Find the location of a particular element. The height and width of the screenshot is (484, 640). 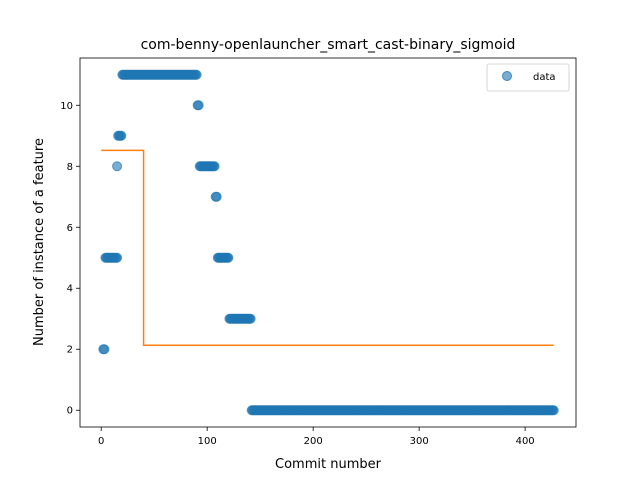

x-tick-label: 300 is located at coordinates (419, 441).